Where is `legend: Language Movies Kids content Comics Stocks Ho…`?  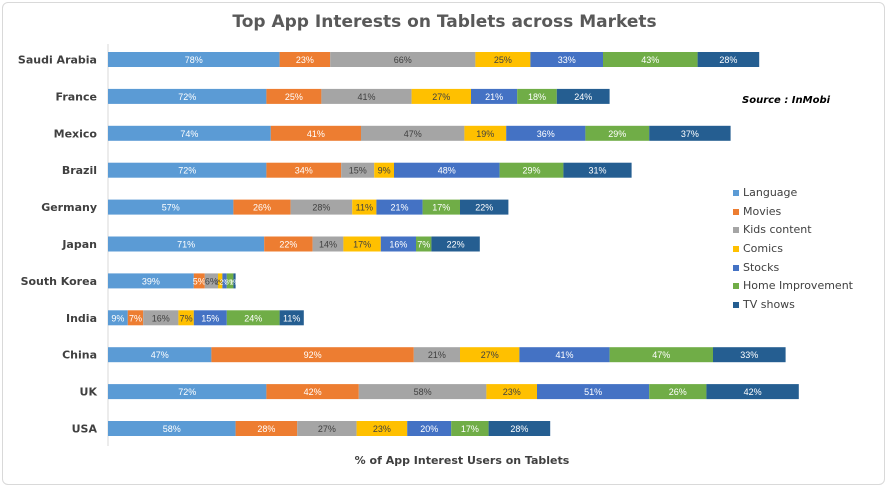
legend: Language Movies Kids content Comics Stocks Ho… is located at coordinates (793, 249).